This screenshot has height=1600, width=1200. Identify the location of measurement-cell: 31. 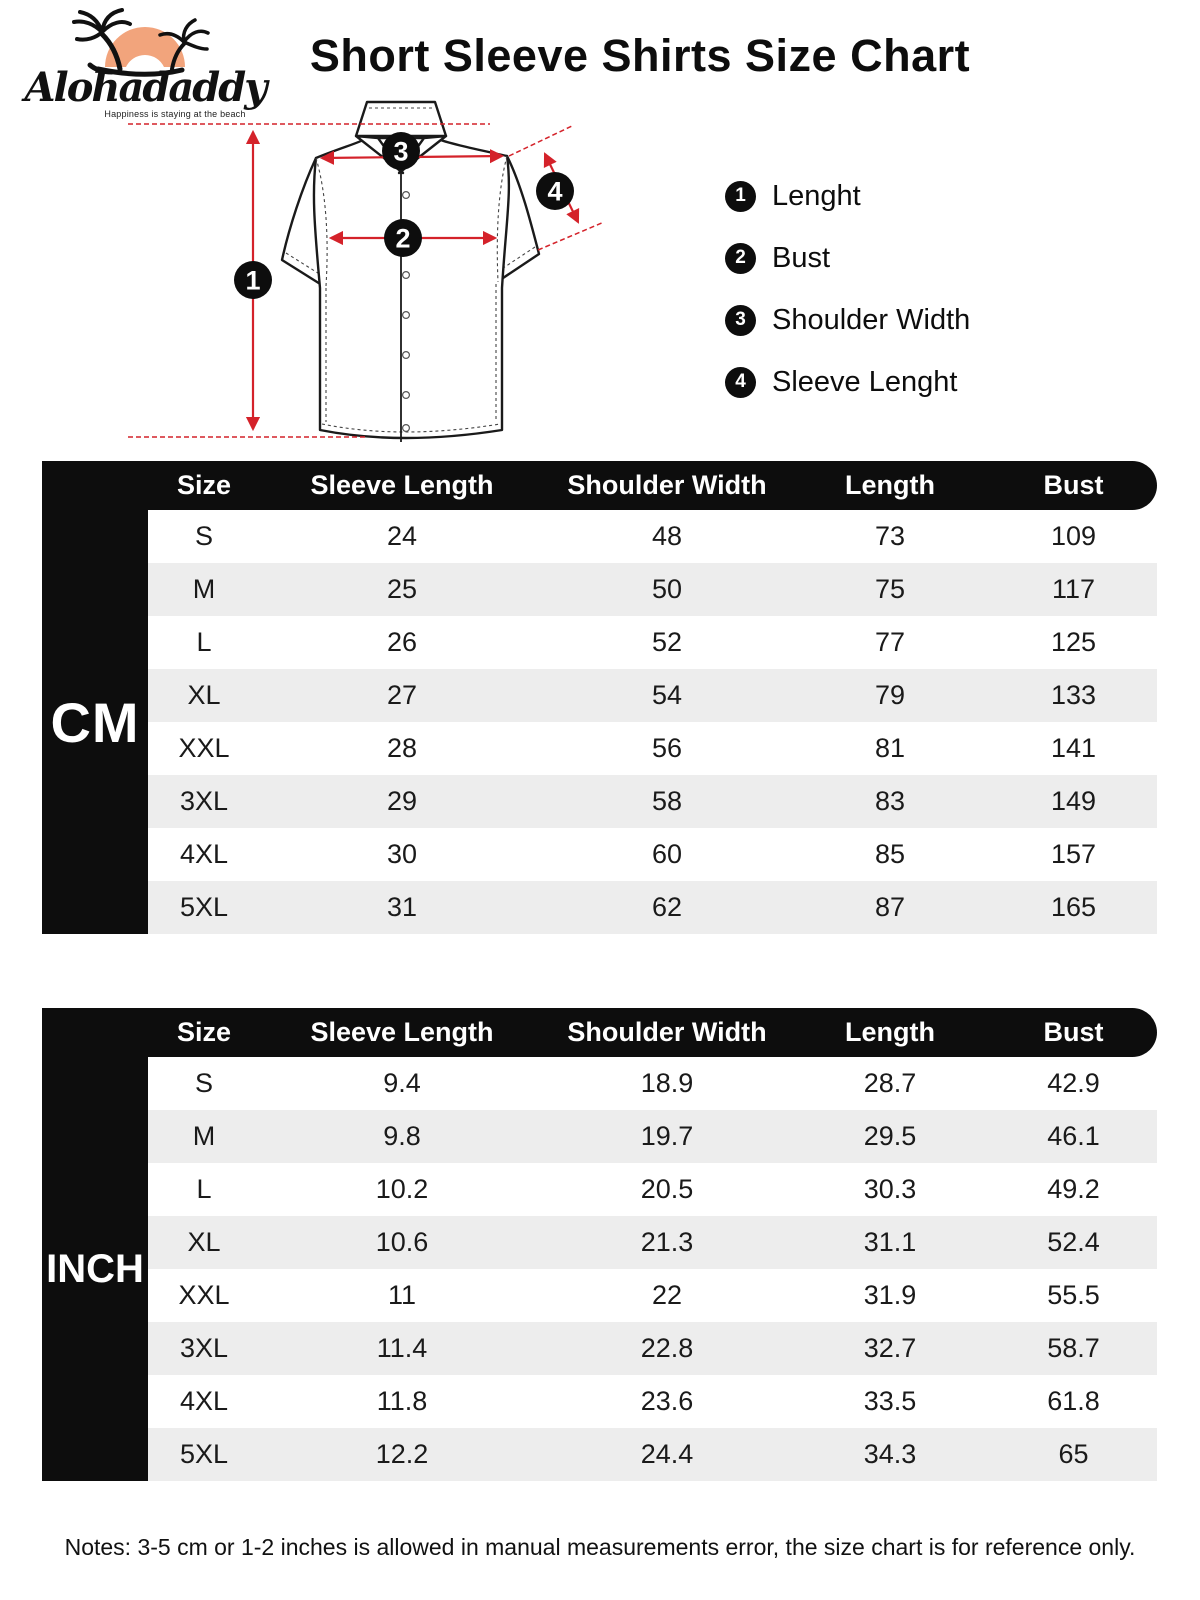
(402, 907).